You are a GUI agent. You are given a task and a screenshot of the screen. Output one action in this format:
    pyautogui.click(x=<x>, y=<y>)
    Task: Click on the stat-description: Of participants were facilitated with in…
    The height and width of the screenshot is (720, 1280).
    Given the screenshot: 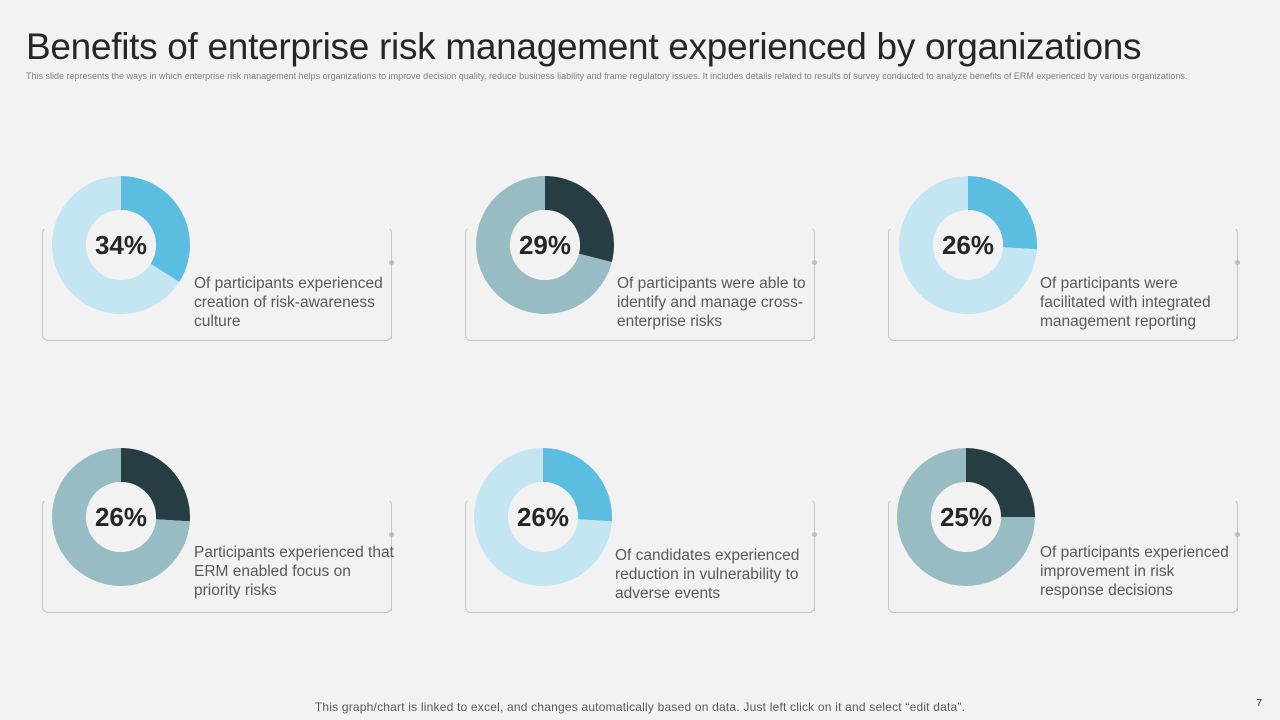 What is the action you would take?
    pyautogui.click(x=1125, y=302)
    